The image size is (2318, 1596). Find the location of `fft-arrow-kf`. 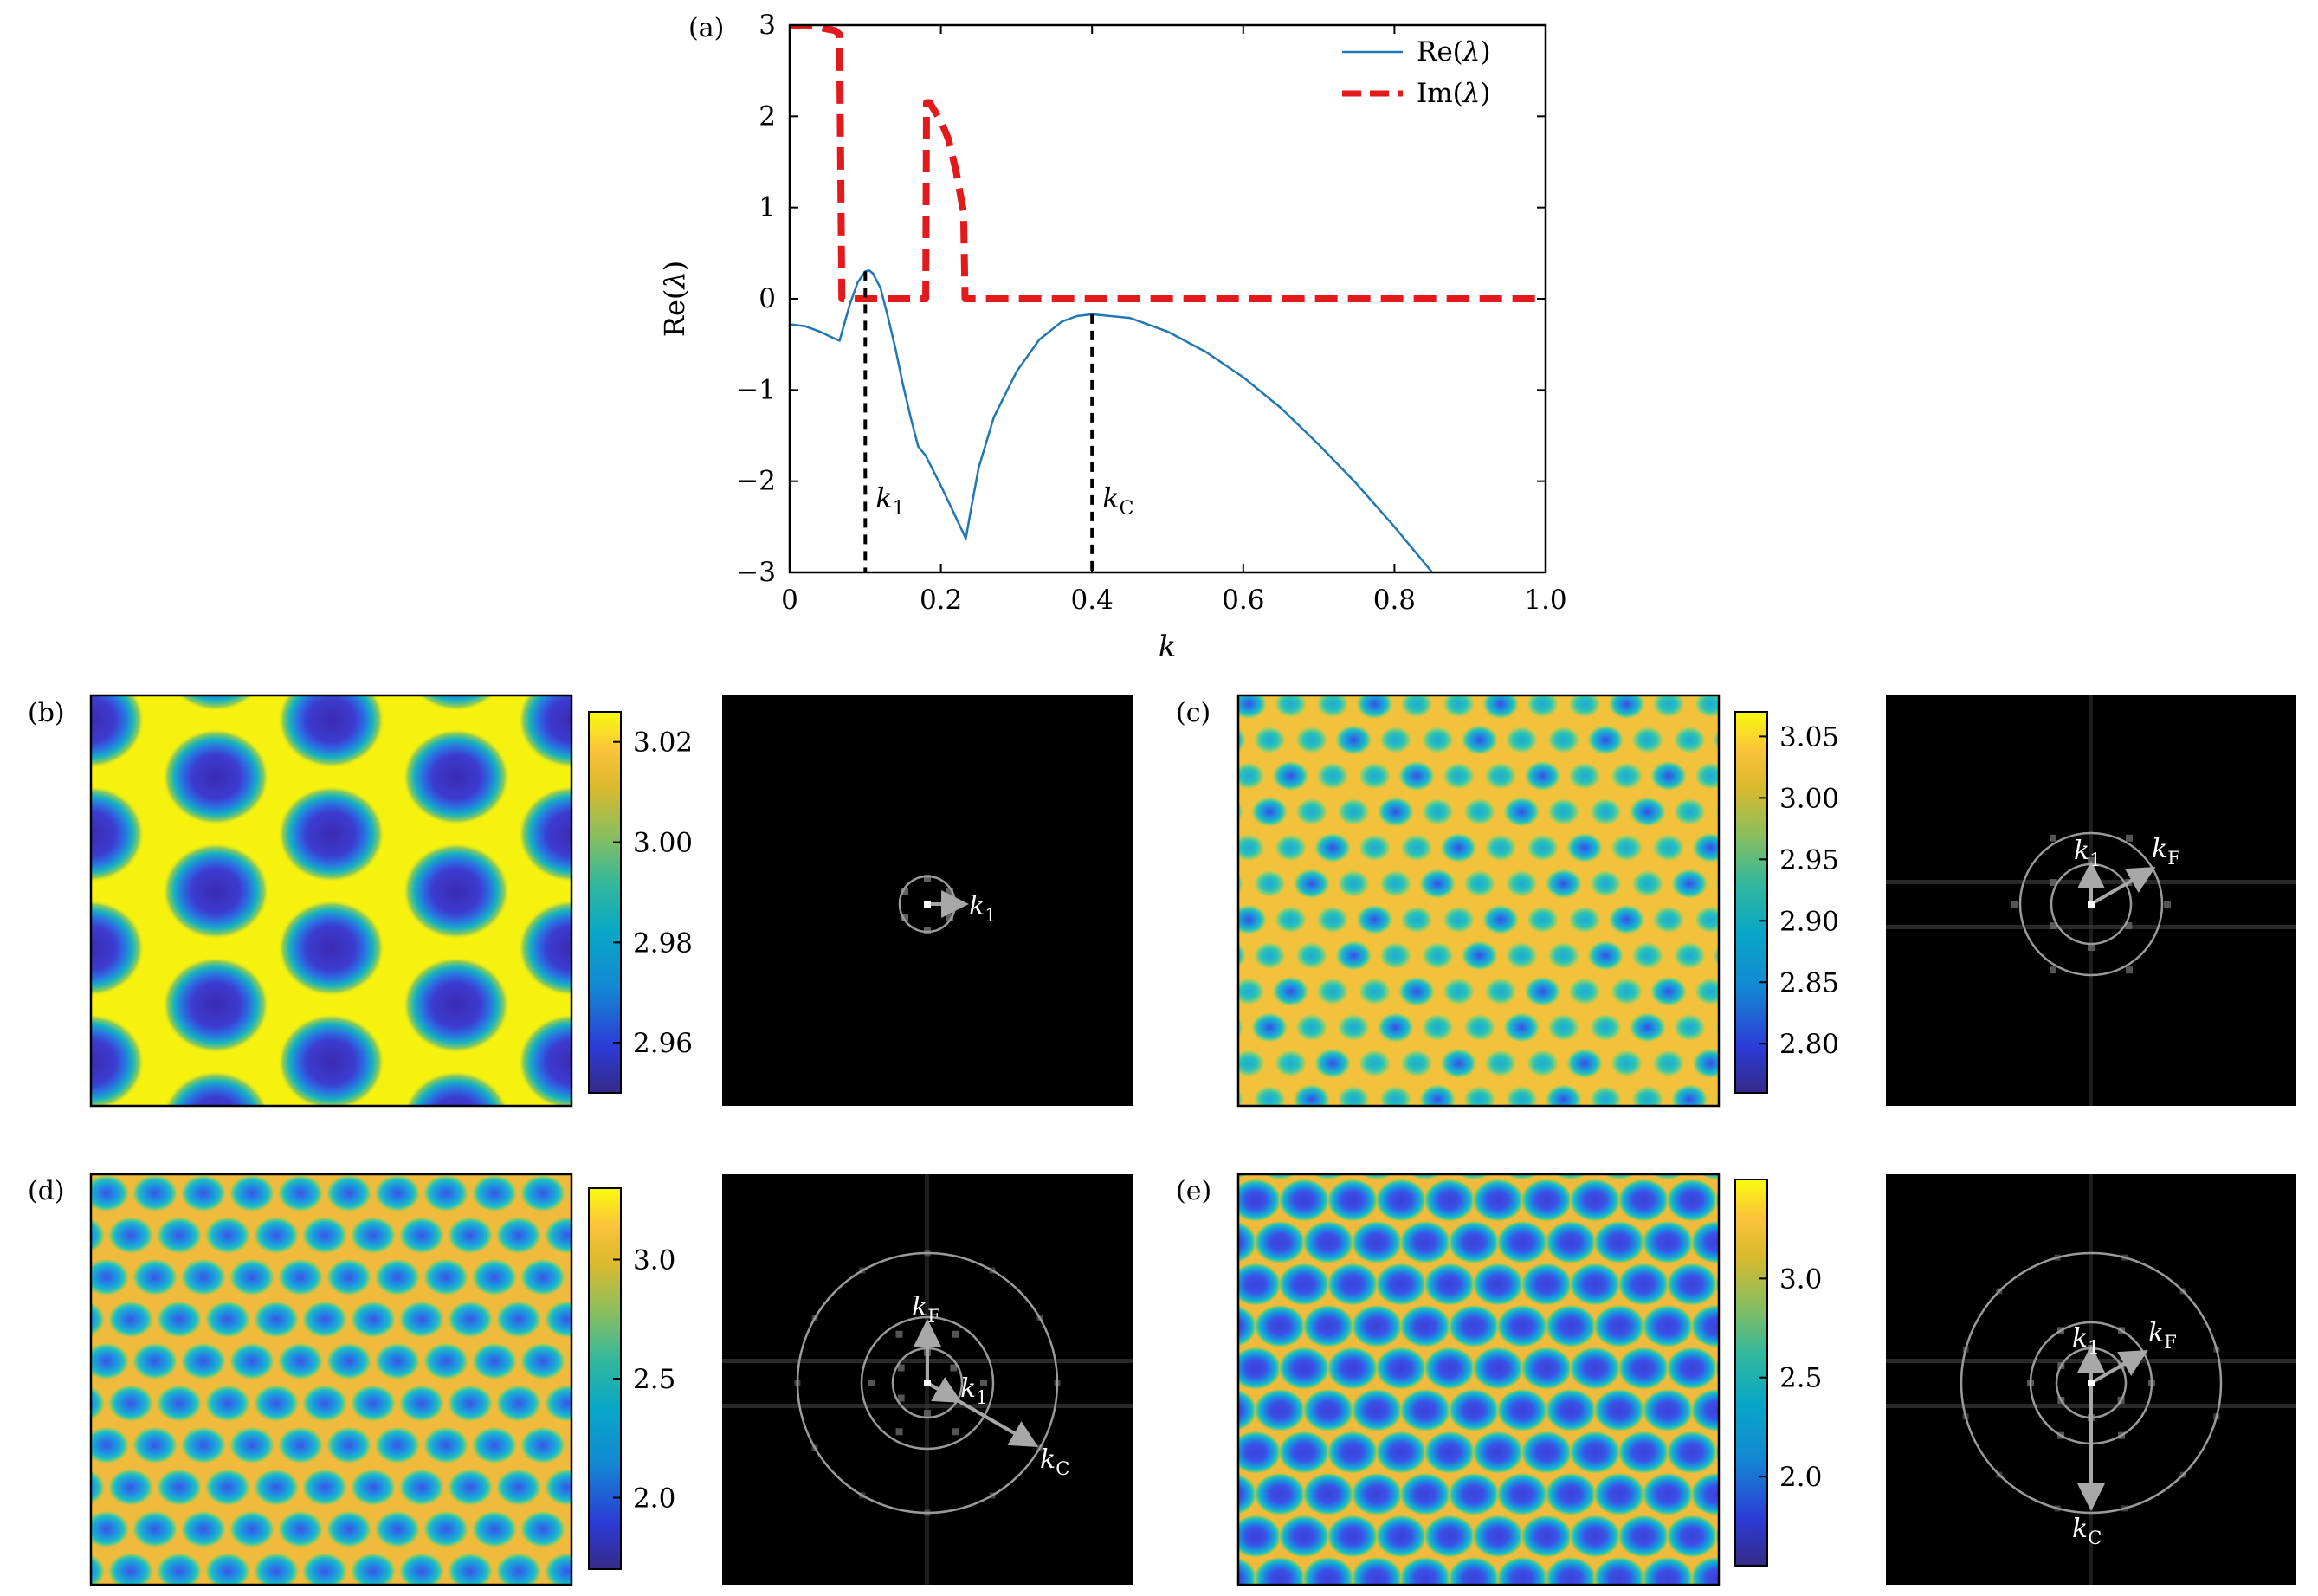

fft-arrow-kf is located at coordinates (2123, 886).